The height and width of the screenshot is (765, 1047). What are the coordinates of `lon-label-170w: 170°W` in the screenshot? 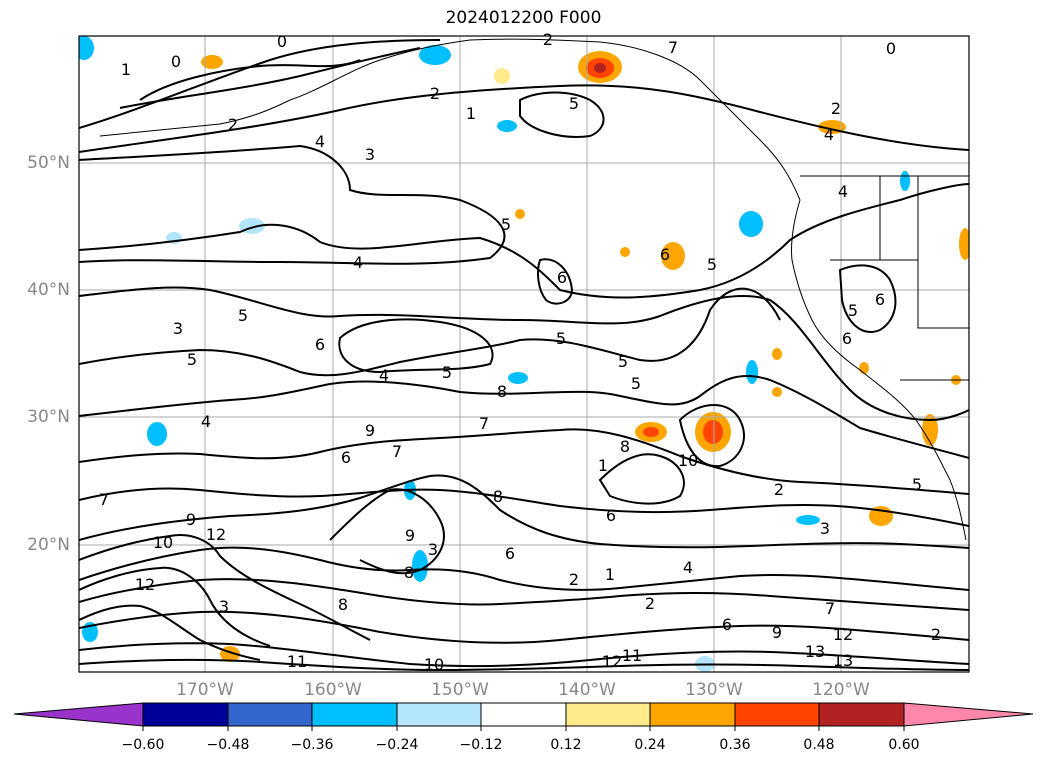 It's located at (205, 690).